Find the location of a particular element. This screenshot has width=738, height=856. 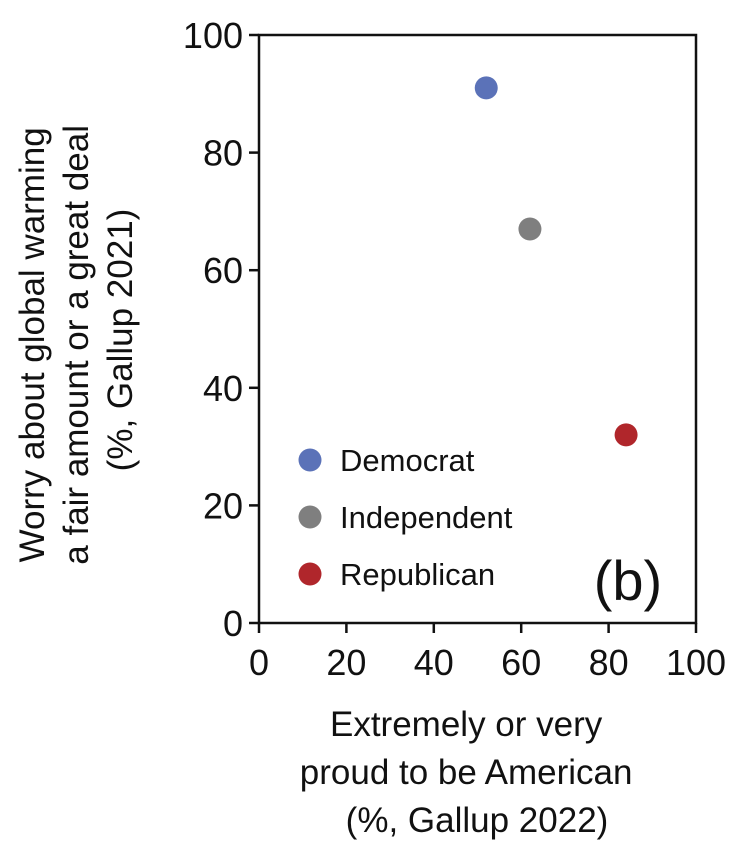

y-tick-label: 0 is located at coordinates (233, 623).